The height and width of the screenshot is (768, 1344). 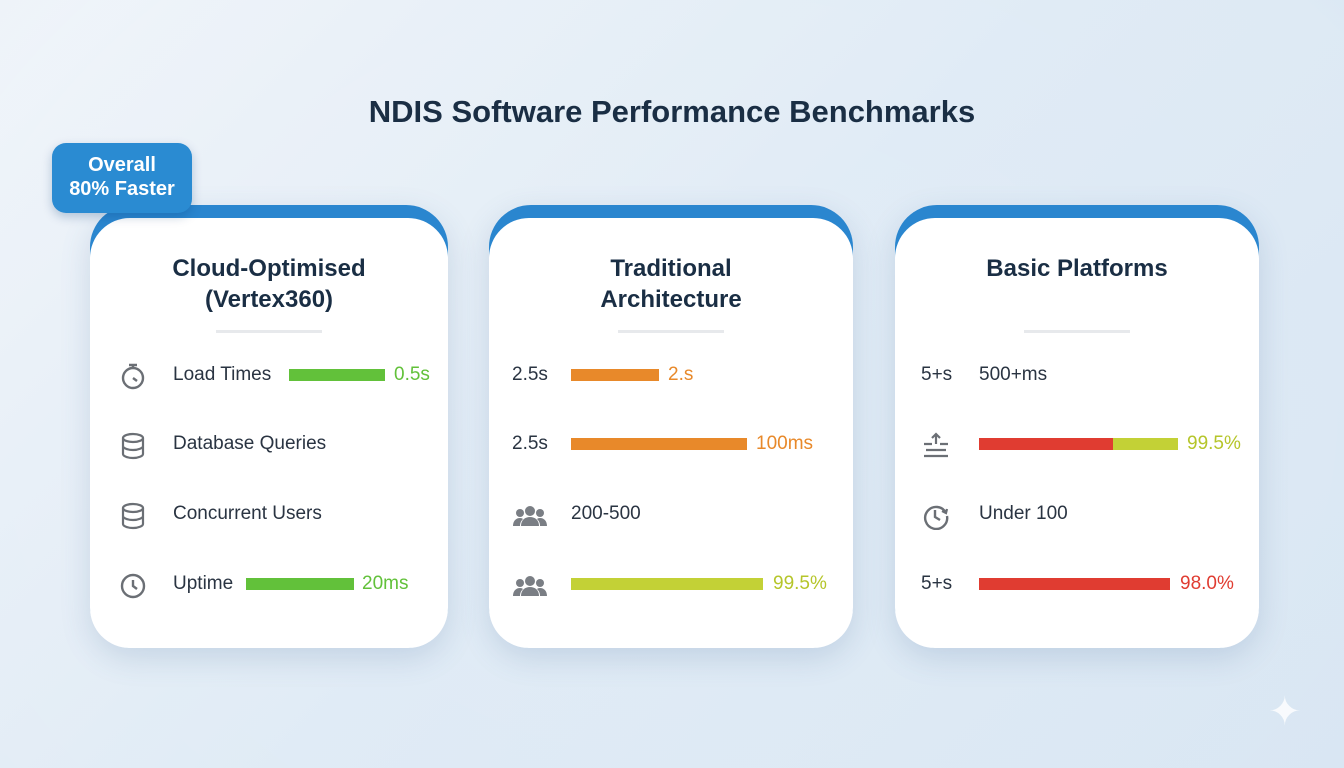 I want to click on row-label: Under 100, so click(x=1023, y=513).